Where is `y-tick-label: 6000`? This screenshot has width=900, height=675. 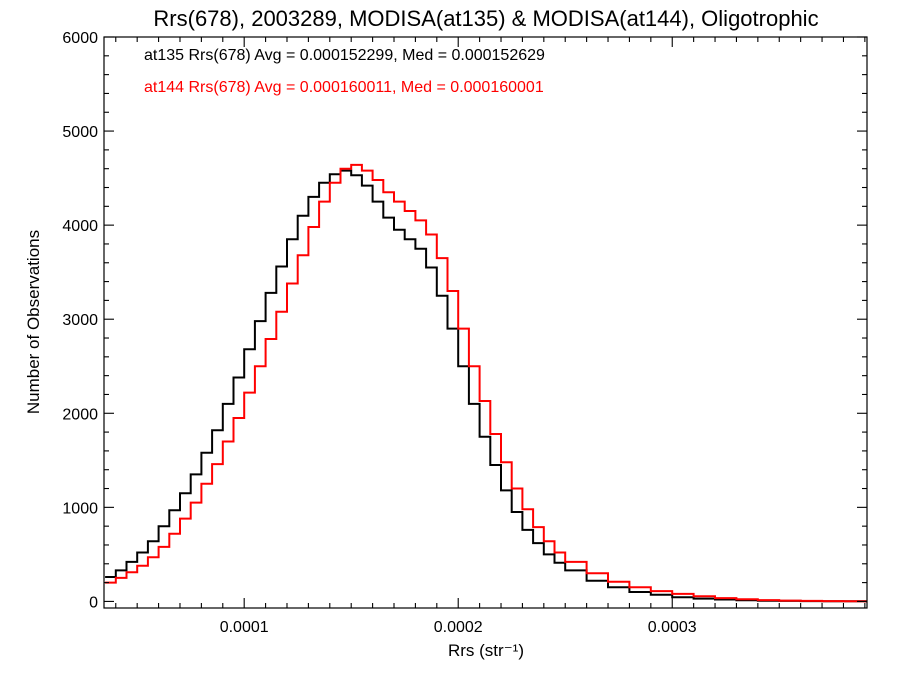 y-tick-label: 6000 is located at coordinates (80, 38).